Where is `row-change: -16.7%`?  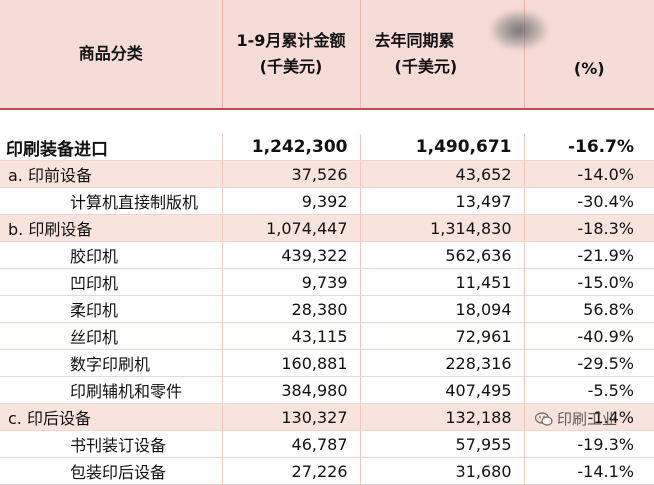 row-change: -16.7% is located at coordinates (589, 147).